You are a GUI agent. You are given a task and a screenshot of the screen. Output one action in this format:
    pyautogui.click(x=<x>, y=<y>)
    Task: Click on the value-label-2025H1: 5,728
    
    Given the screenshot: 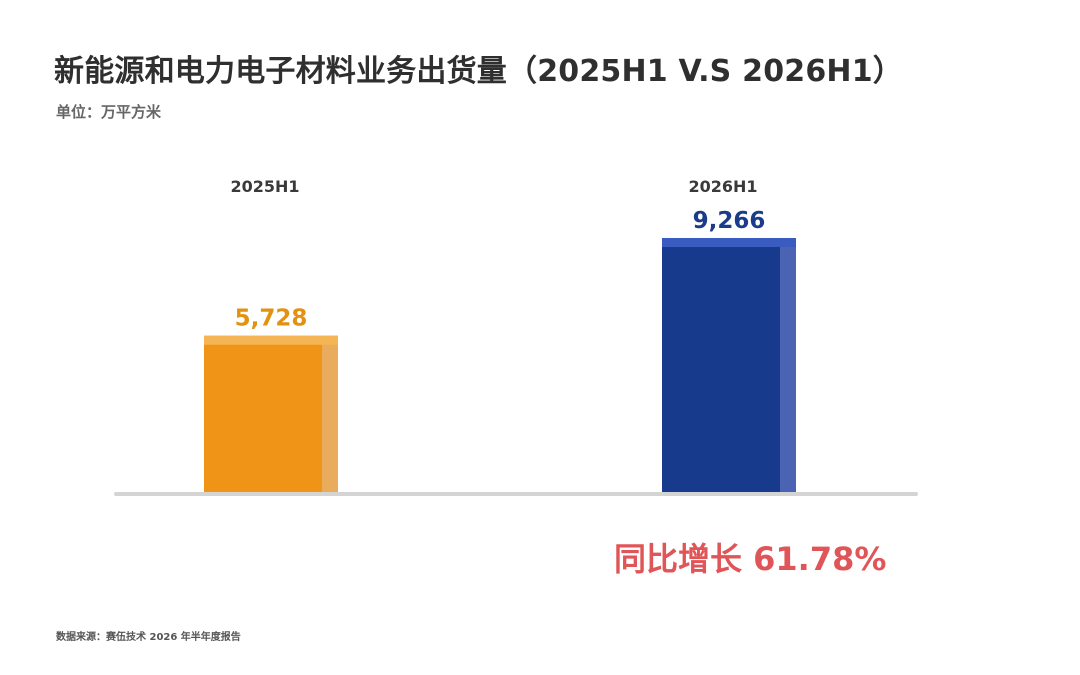 What is the action you would take?
    pyautogui.click(x=271, y=319)
    